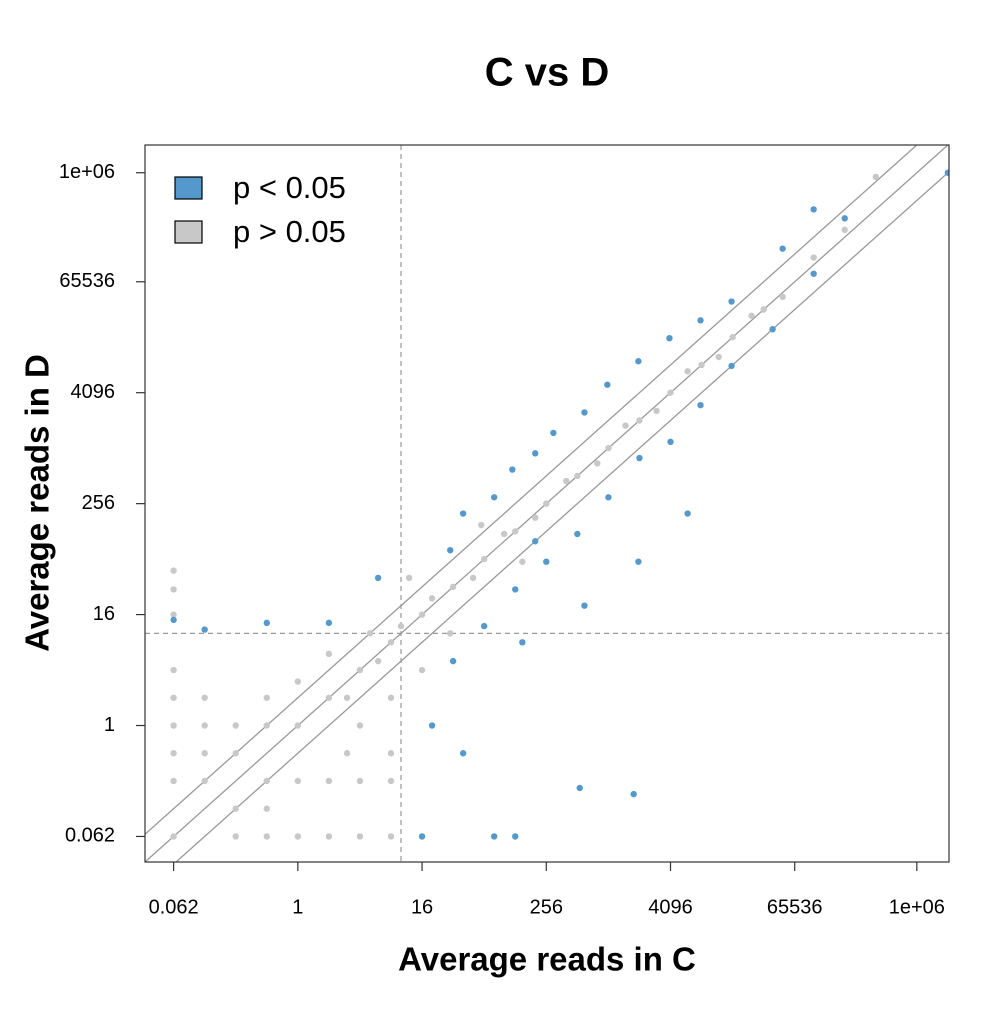 The width and height of the screenshot is (1008, 1013). Describe the element at coordinates (109, 725) in the screenshot. I see `y-tick-label: 1` at that location.